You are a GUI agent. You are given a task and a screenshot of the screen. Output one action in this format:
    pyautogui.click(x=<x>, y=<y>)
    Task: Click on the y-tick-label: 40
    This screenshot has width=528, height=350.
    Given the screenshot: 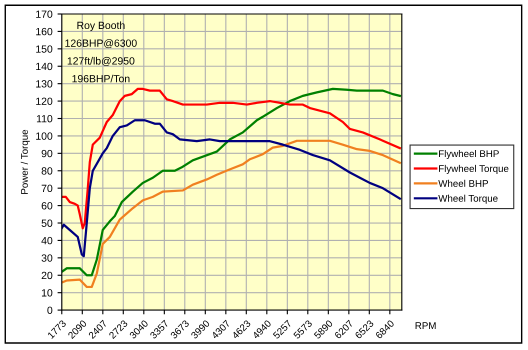 What is the action you would take?
    pyautogui.click(x=46, y=240)
    